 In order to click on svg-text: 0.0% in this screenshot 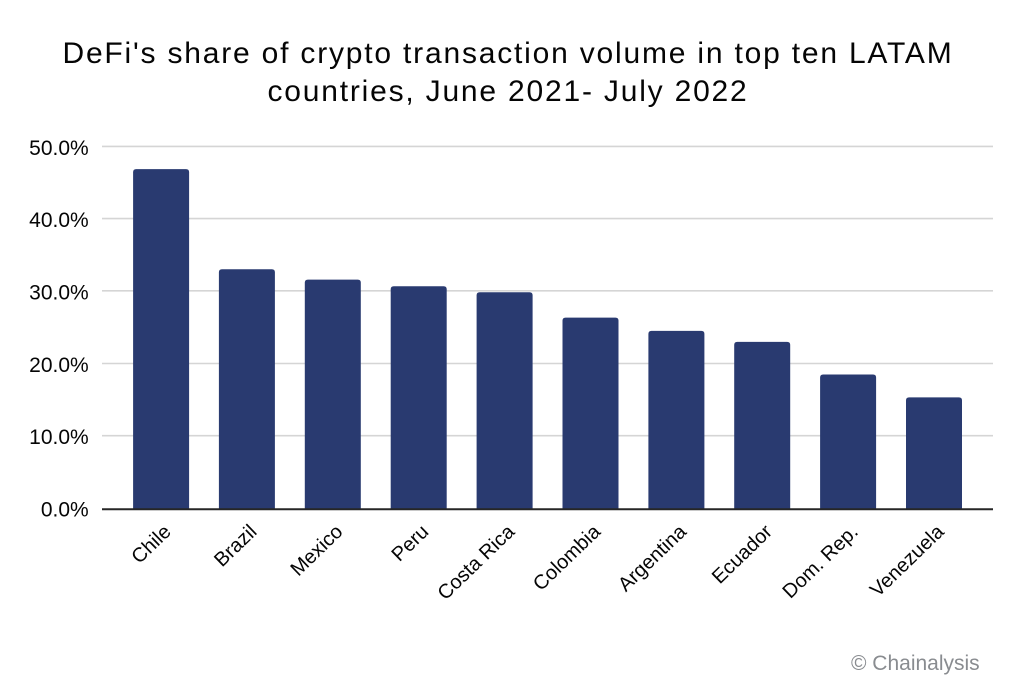, I will do `click(65, 510)`.